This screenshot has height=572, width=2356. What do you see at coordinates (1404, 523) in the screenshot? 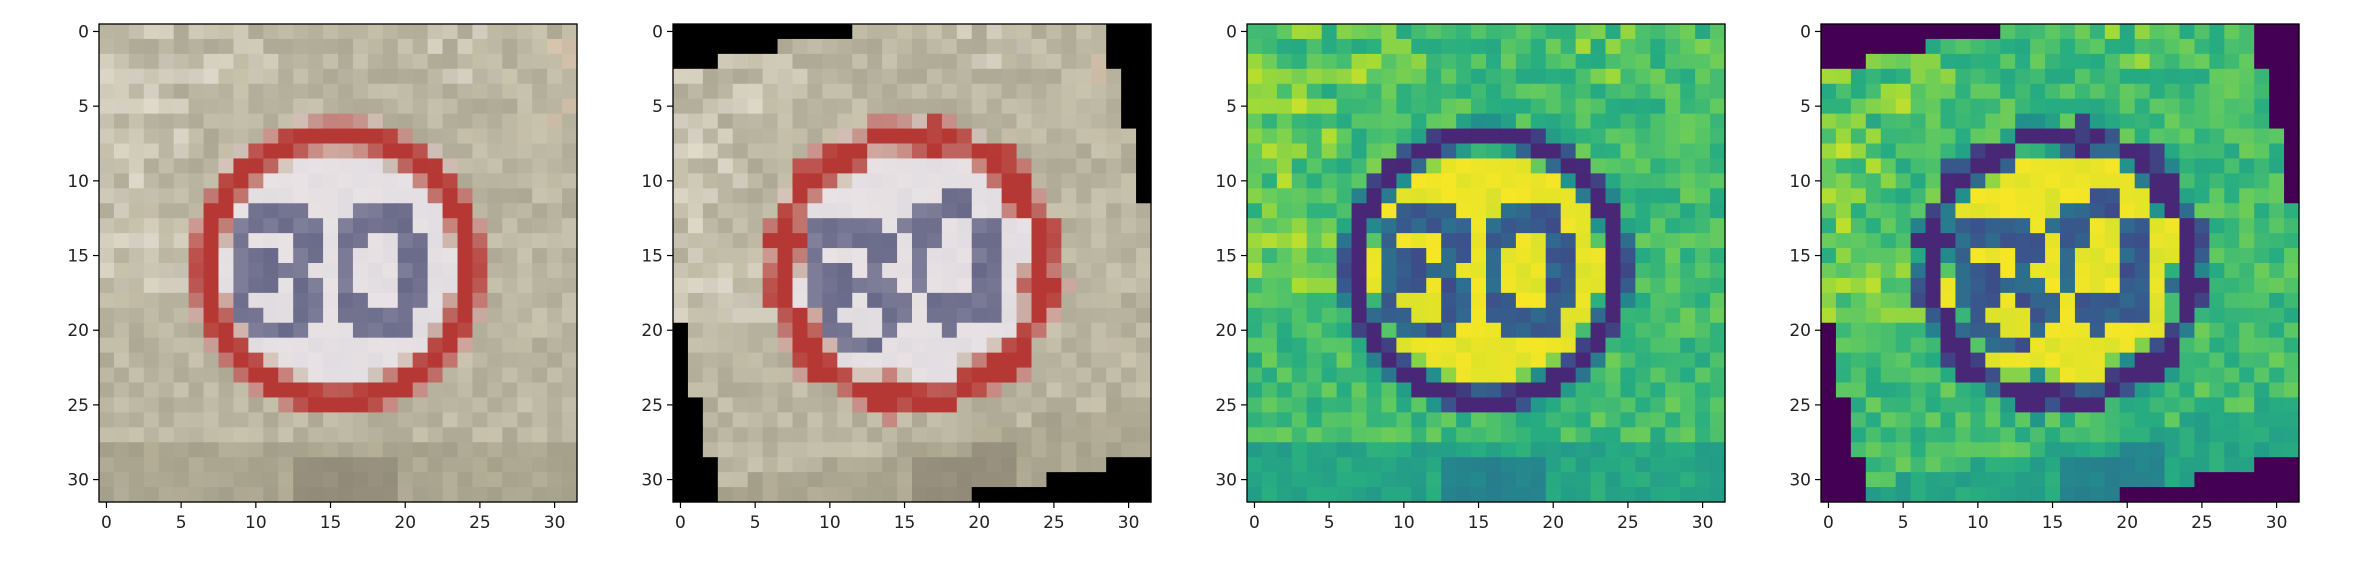
I see `x-tick-label: 10` at bounding box center [1404, 523].